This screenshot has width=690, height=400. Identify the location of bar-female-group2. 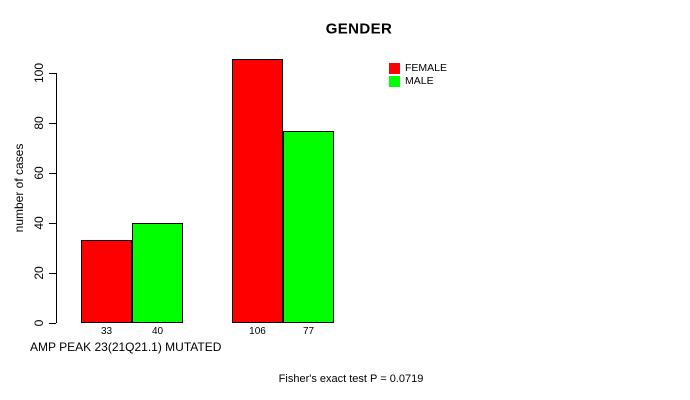
(257, 191).